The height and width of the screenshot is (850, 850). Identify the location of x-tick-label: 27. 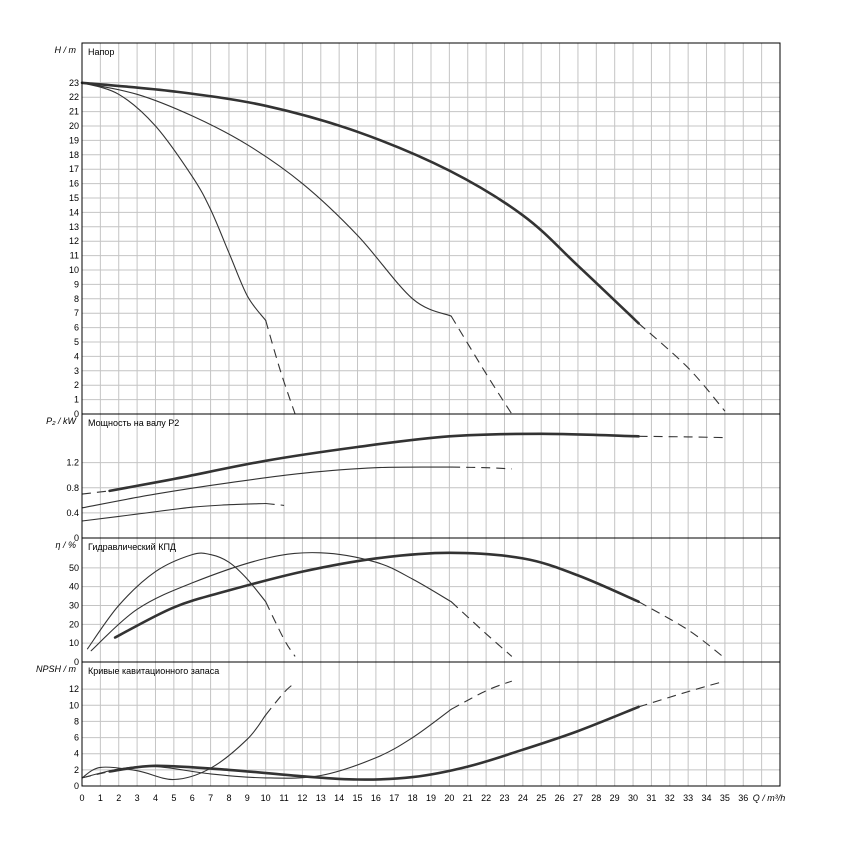
(578, 798).